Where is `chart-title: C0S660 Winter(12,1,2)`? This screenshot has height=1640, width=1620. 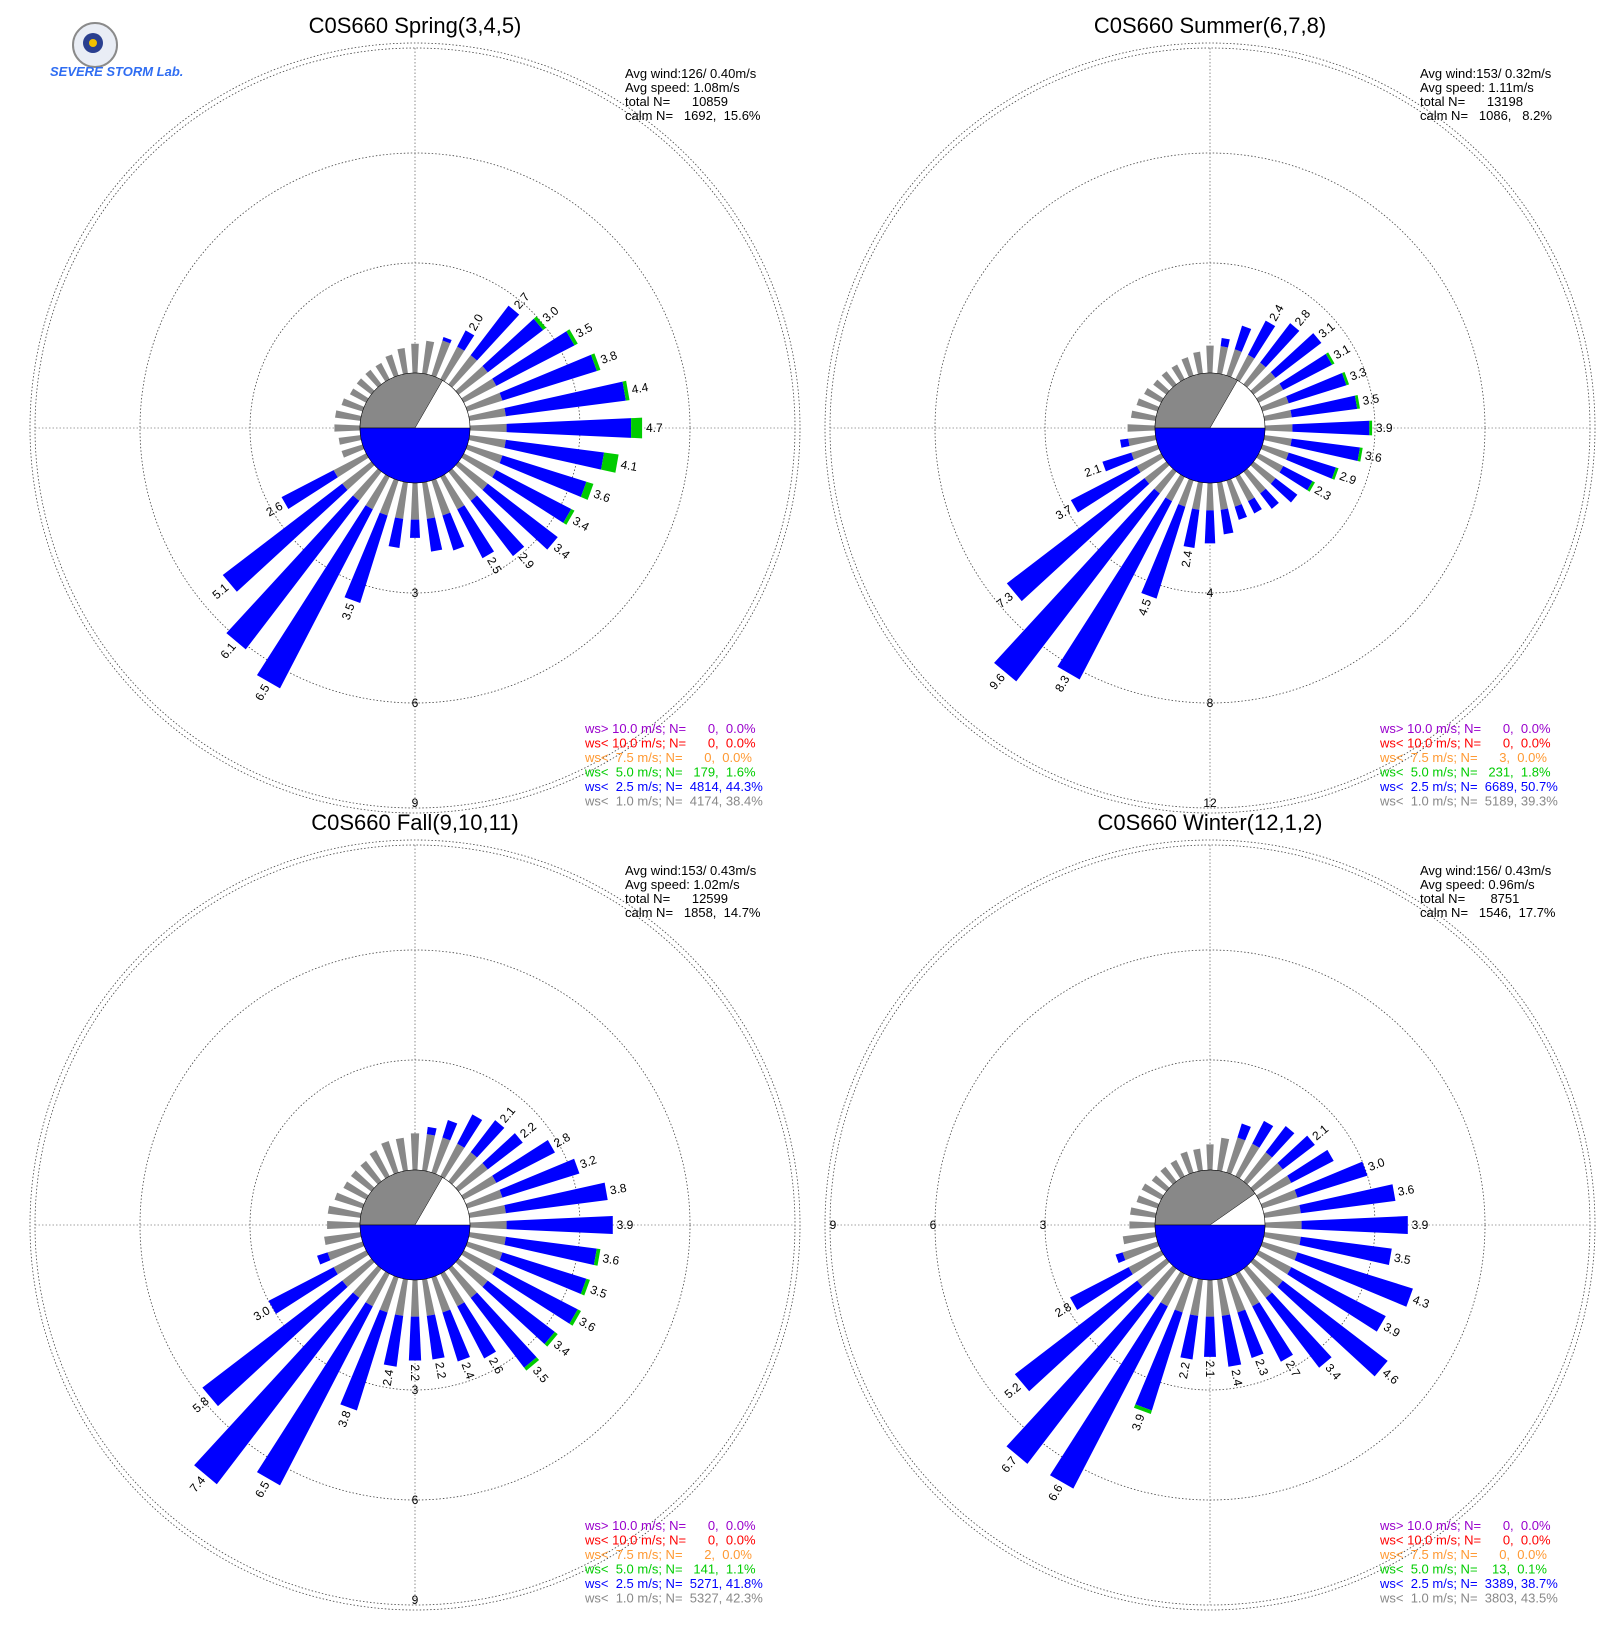
chart-title: C0S660 Winter(12,1,2) is located at coordinates (1210, 822).